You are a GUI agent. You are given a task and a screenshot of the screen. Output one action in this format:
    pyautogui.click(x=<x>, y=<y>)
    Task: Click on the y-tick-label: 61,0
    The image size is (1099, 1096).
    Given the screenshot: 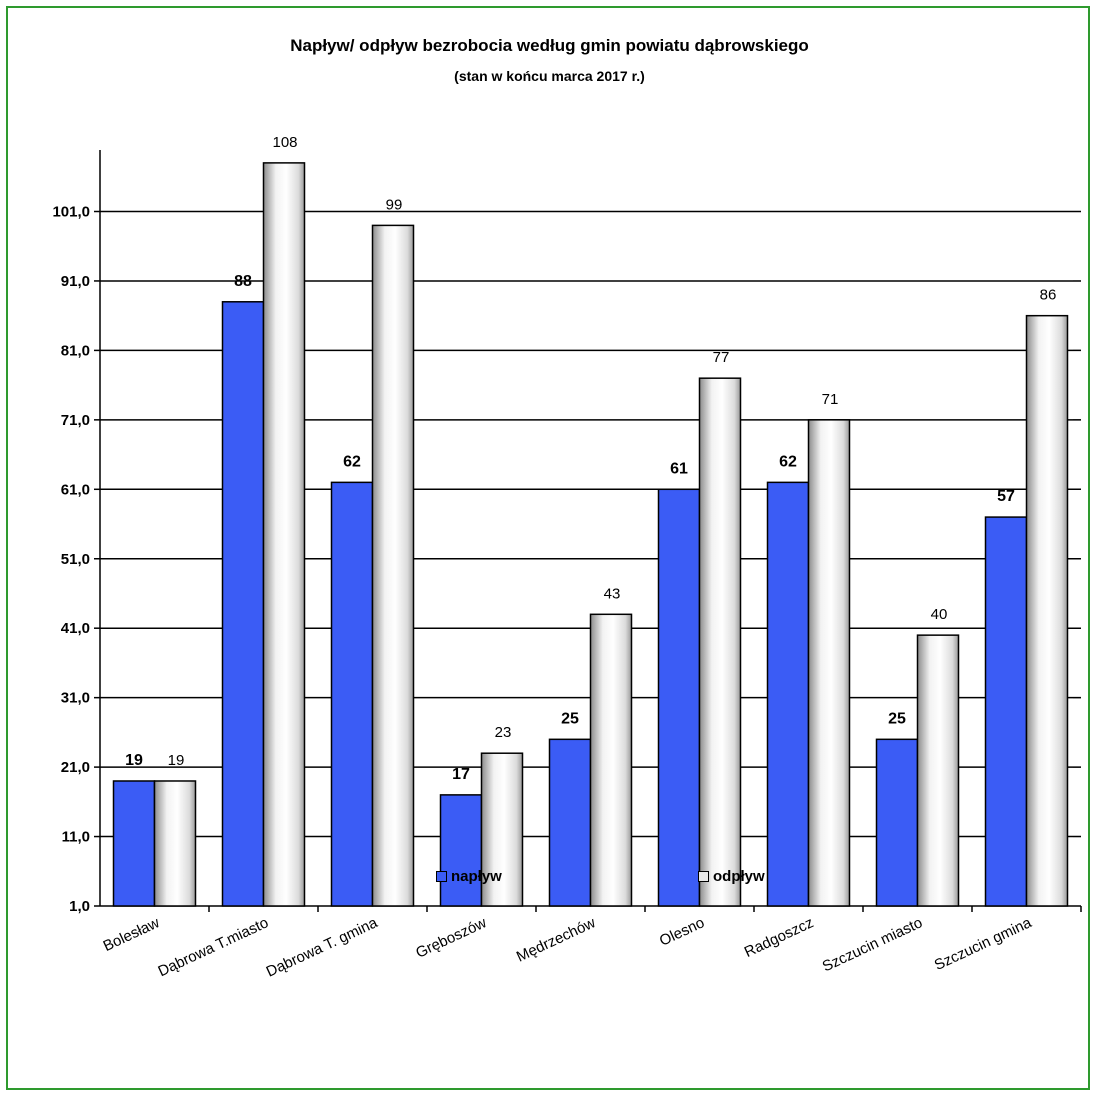 What is the action you would take?
    pyautogui.click(x=75, y=489)
    